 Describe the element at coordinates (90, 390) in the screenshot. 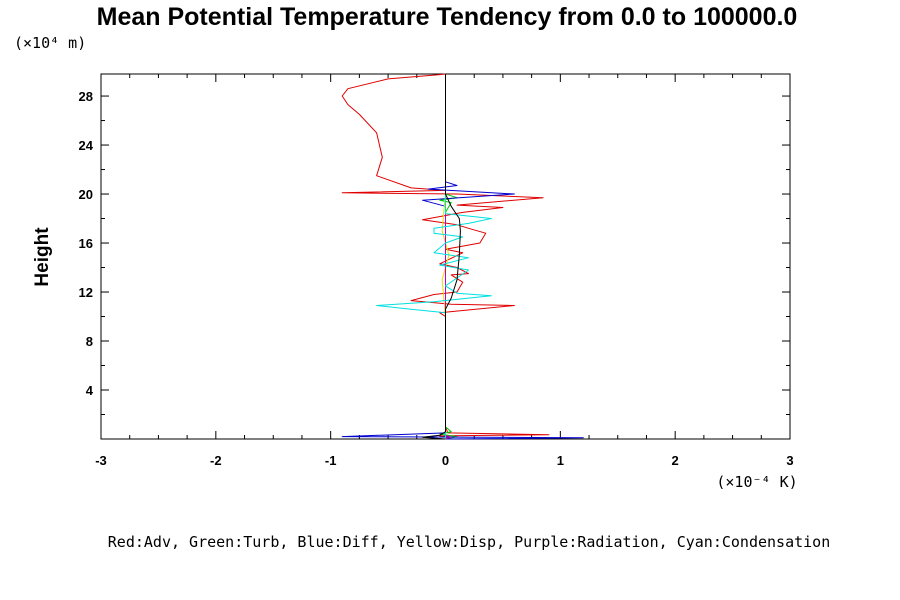

I see `y-tick-label: 4` at that location.